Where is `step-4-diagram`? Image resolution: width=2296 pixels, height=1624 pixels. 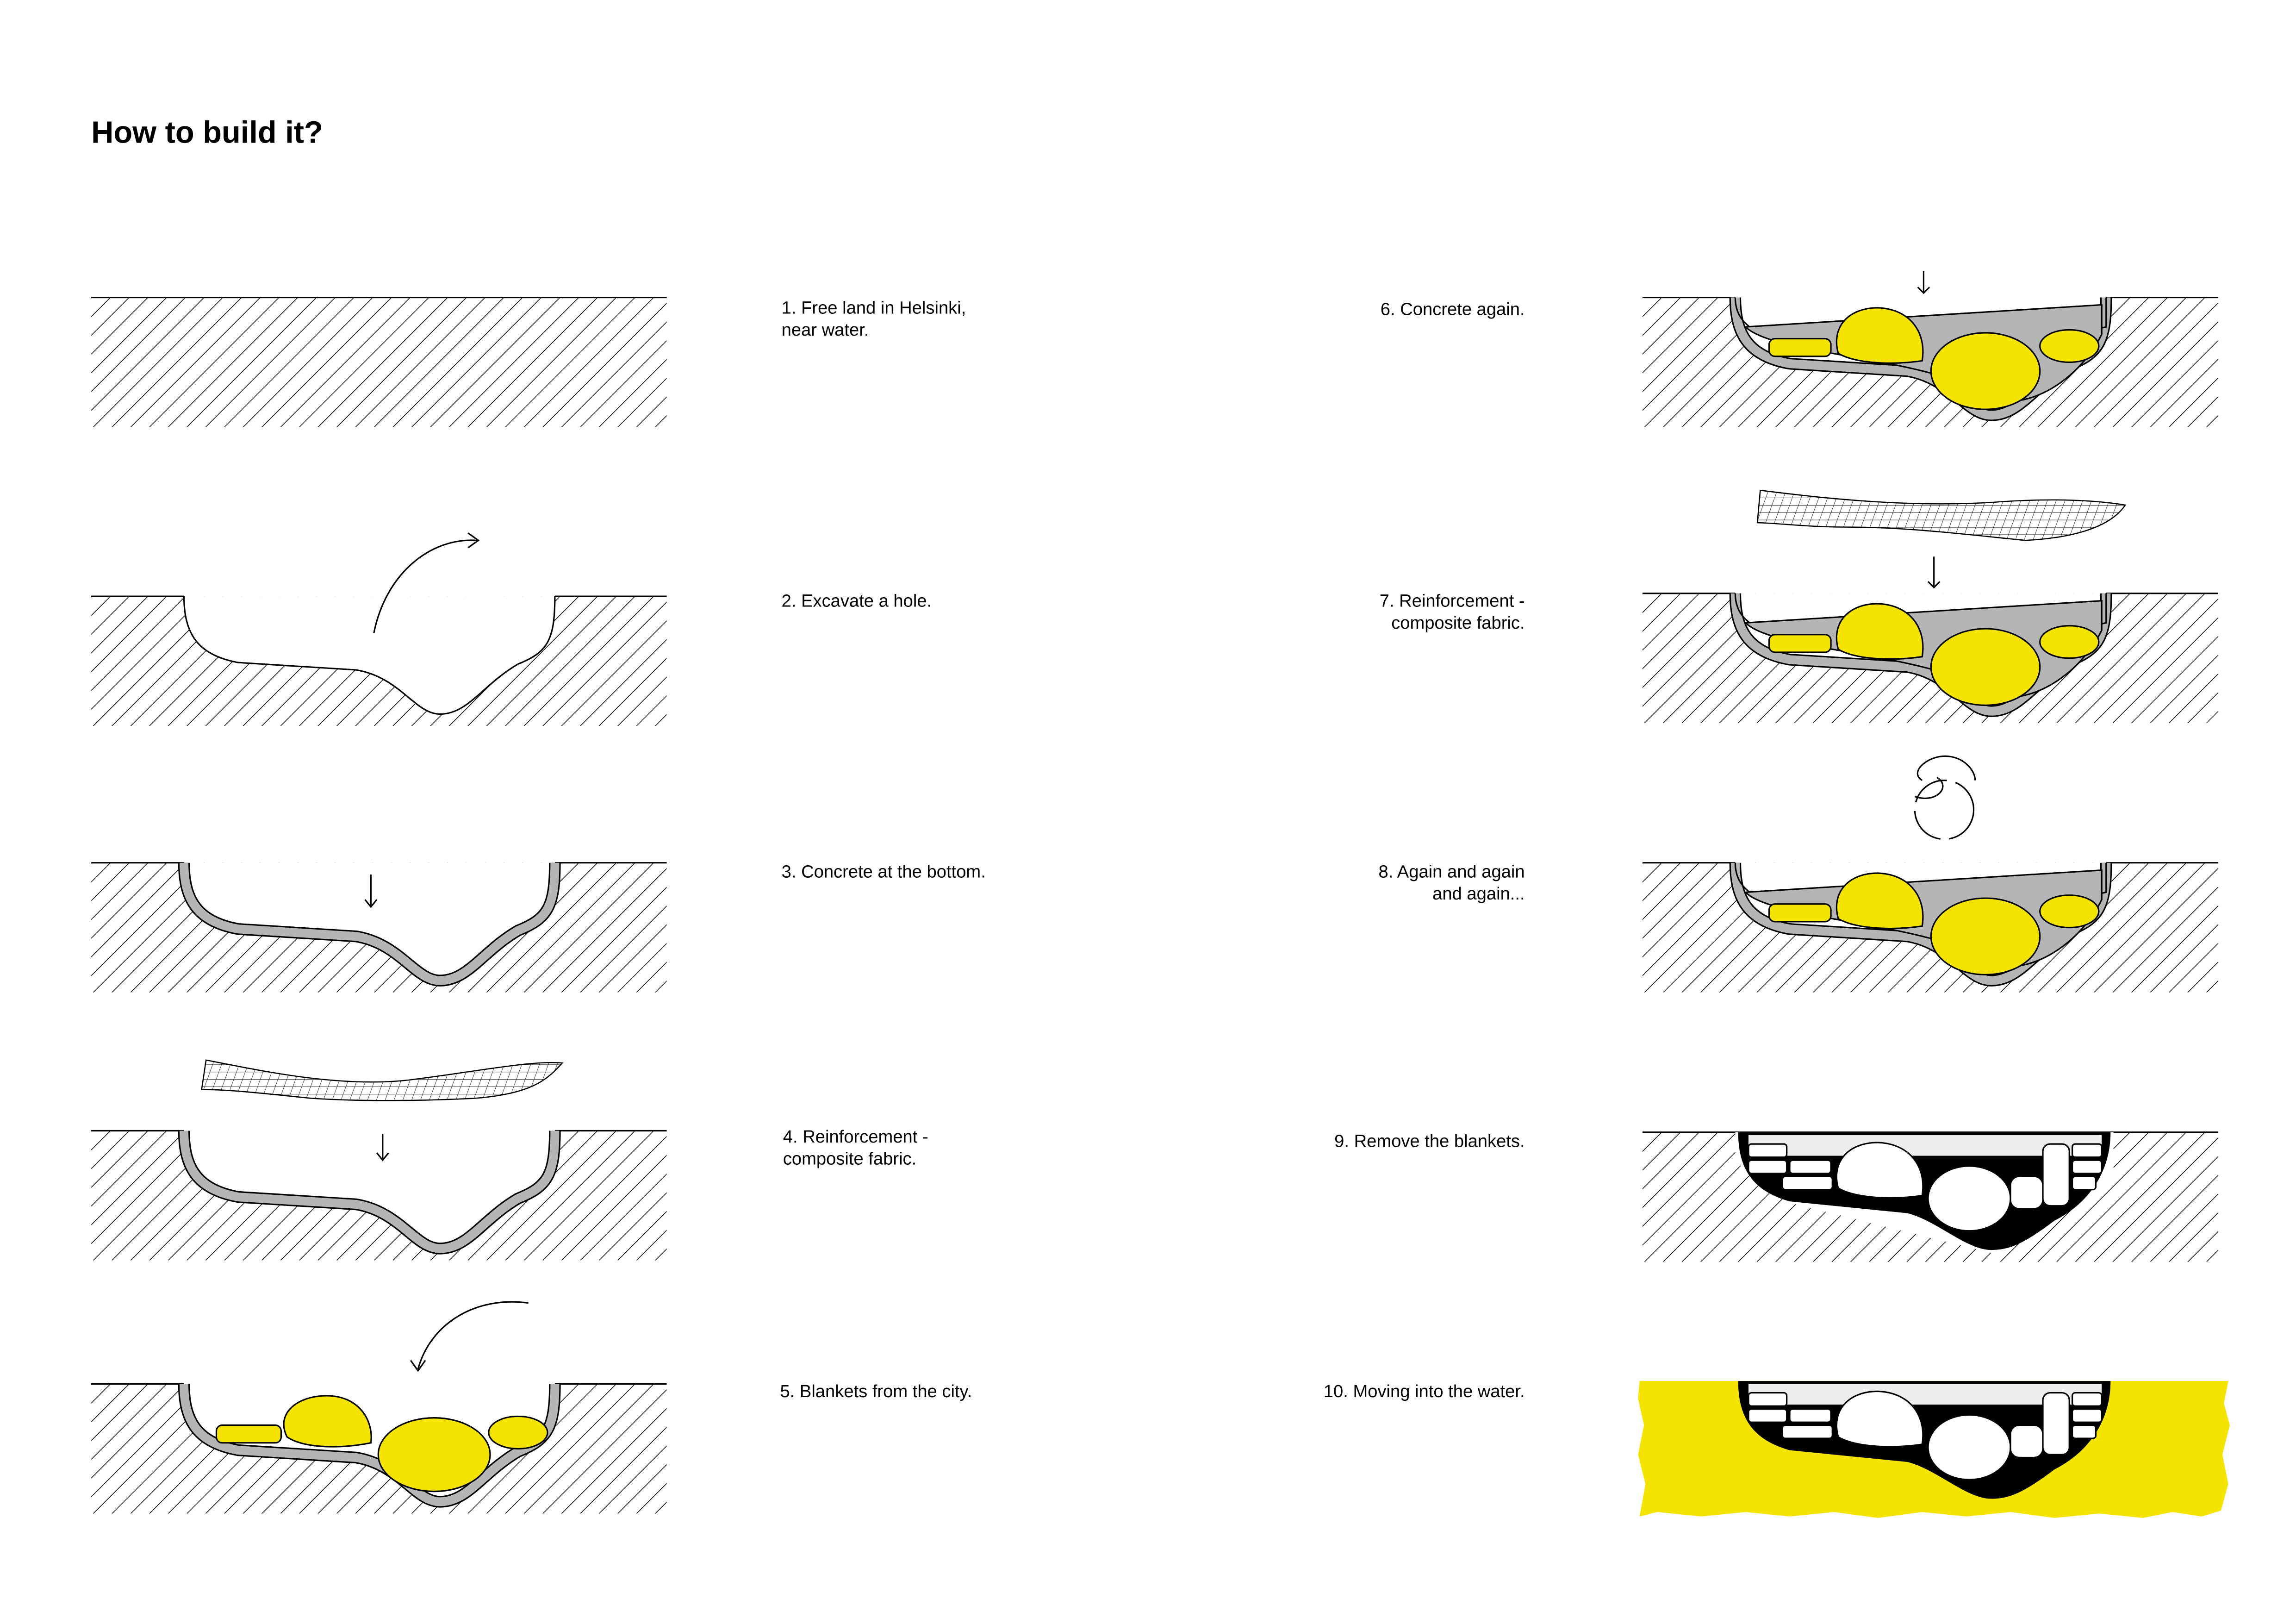 step-4-diagram is located at coordinates (378, 1159).